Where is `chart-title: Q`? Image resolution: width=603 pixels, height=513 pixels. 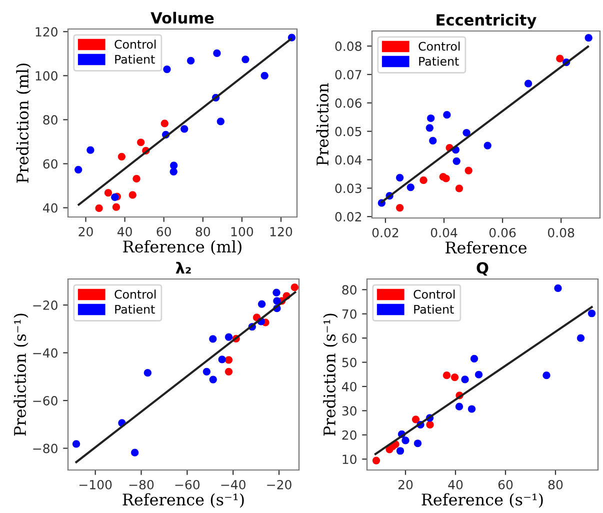
chart-title: Q is located at coordinates (482, 269).